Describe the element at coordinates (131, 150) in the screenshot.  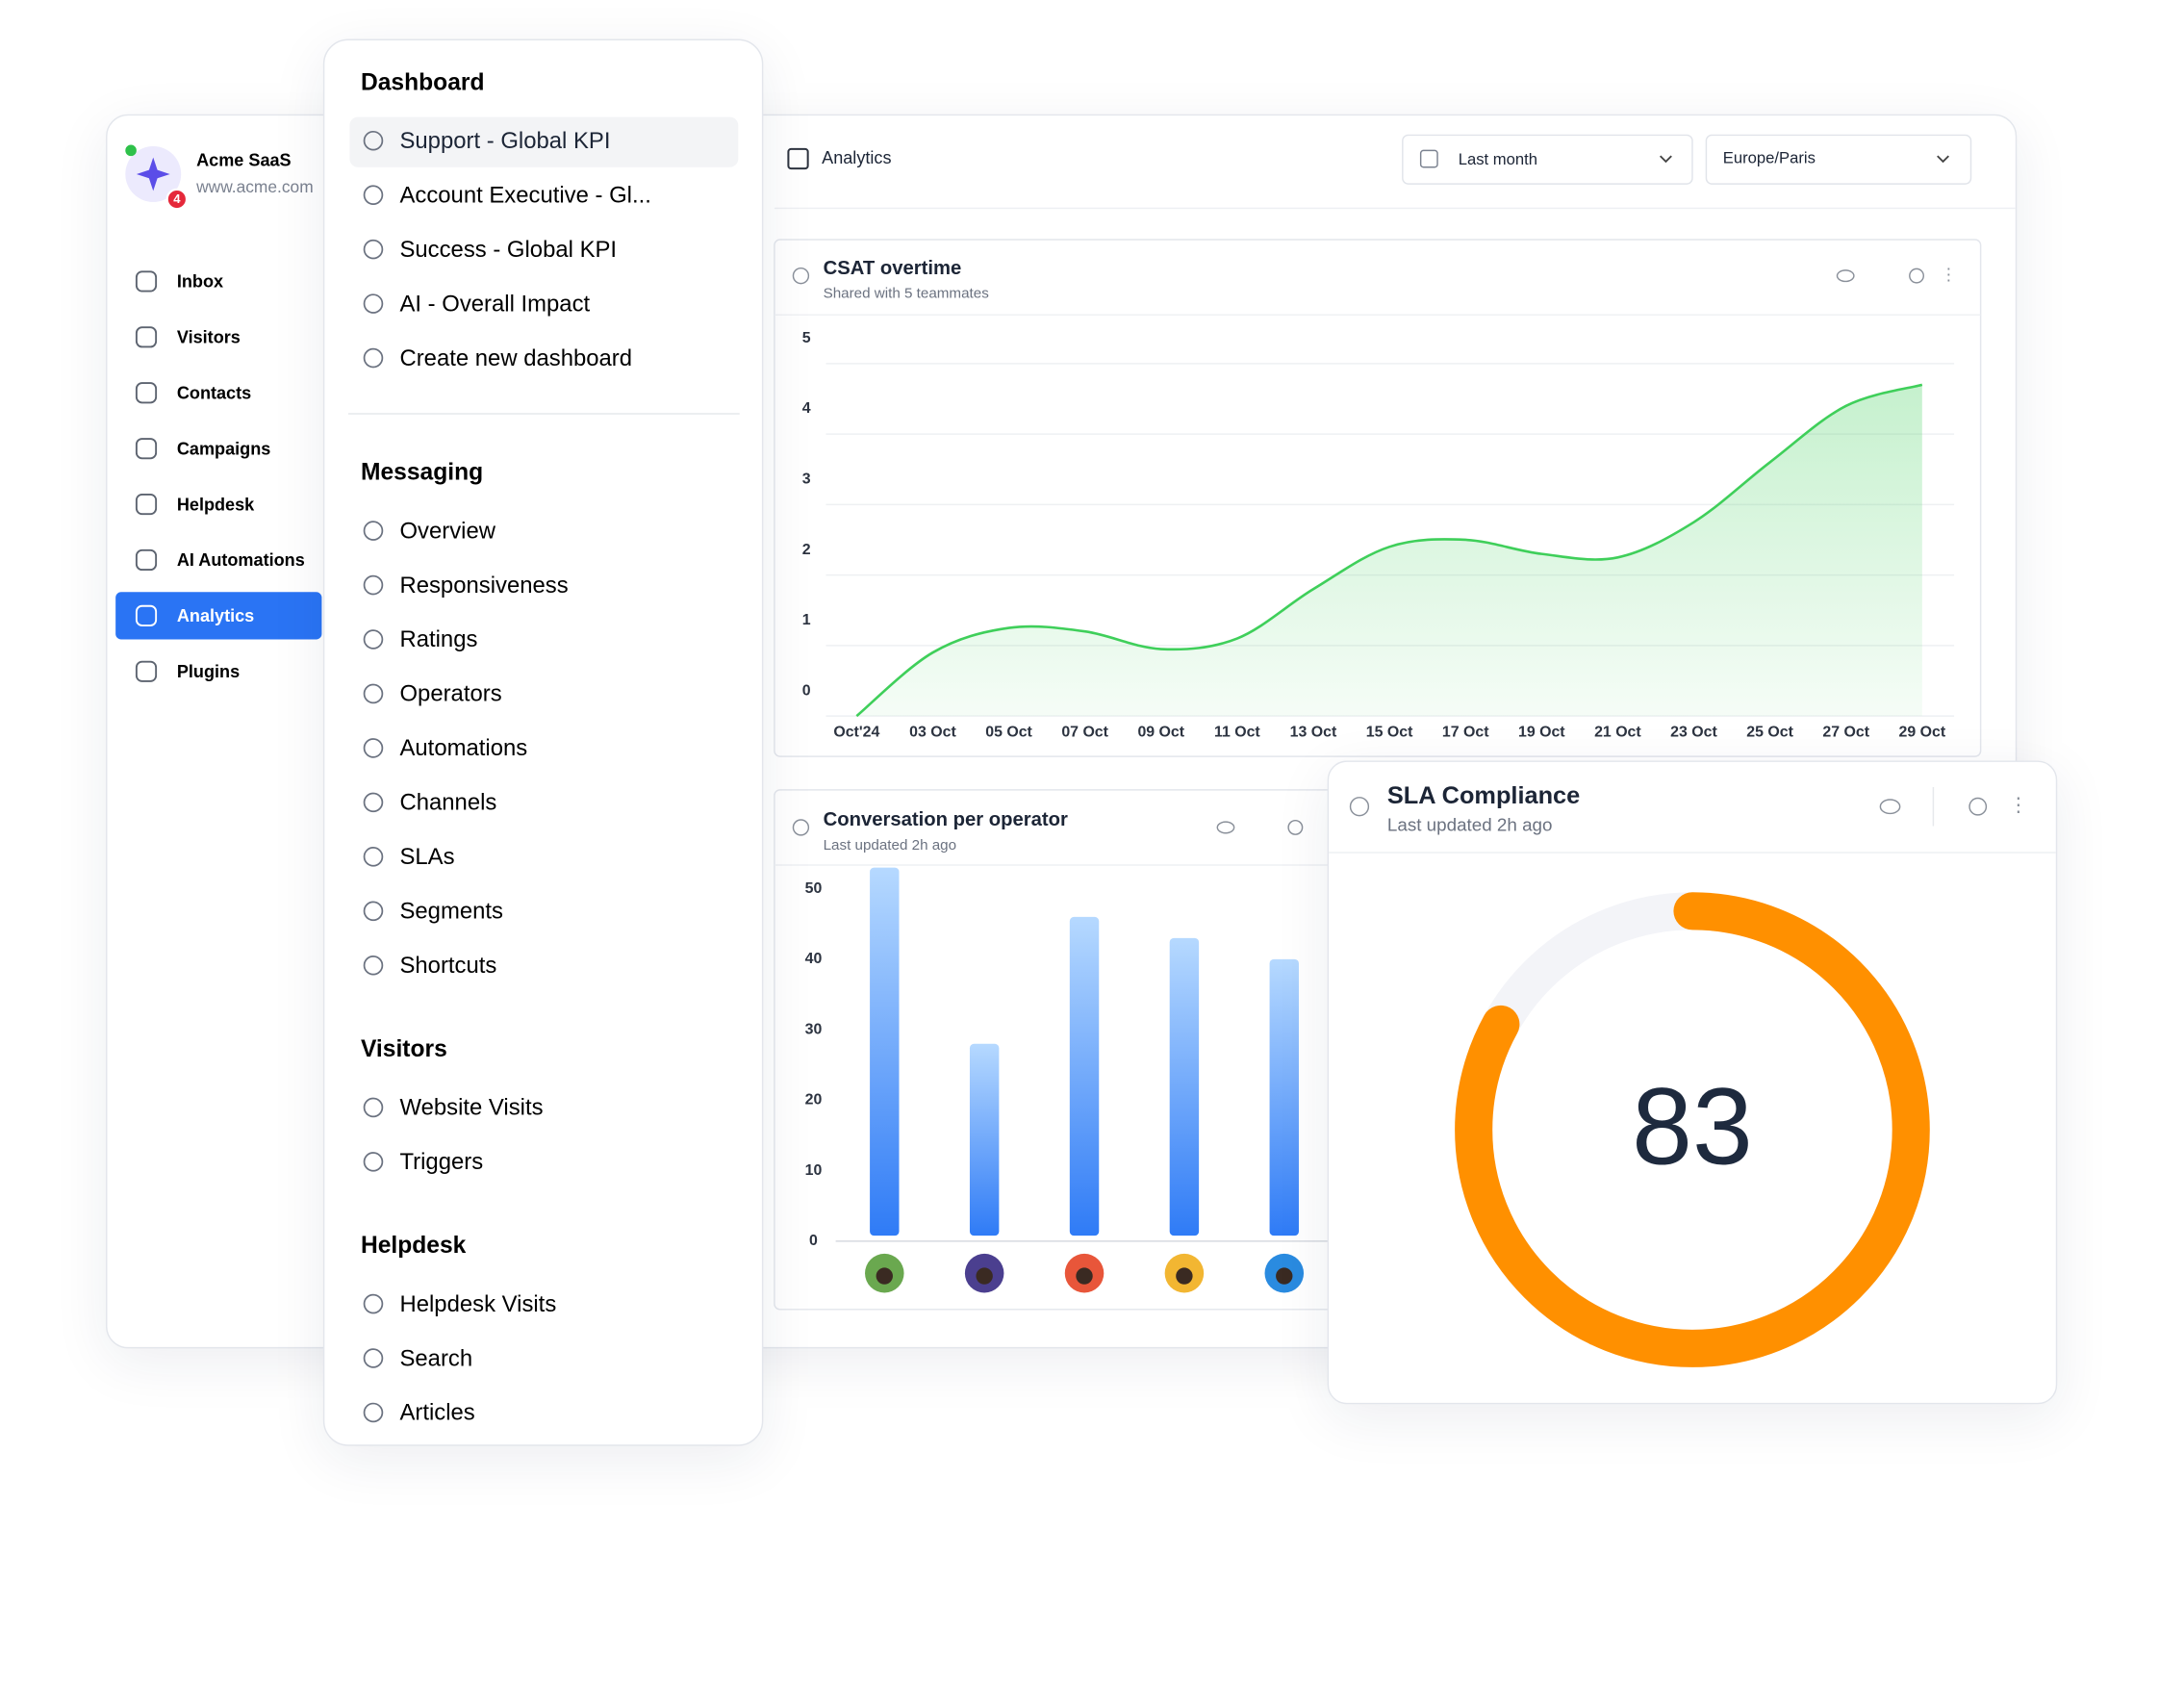
I see `status-dot` at that location.